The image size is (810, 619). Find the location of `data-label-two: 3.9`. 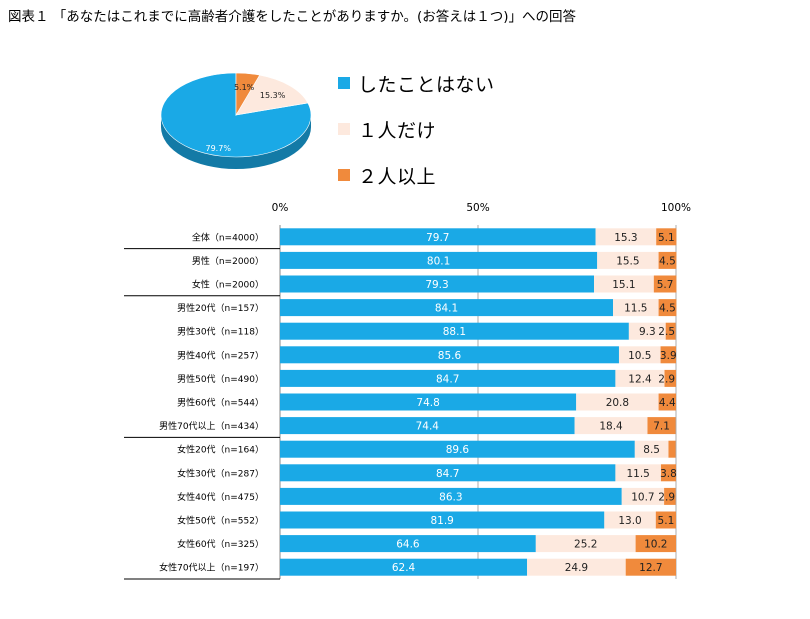

data-label-two: 3.9 is located at coordinates (668, 356).